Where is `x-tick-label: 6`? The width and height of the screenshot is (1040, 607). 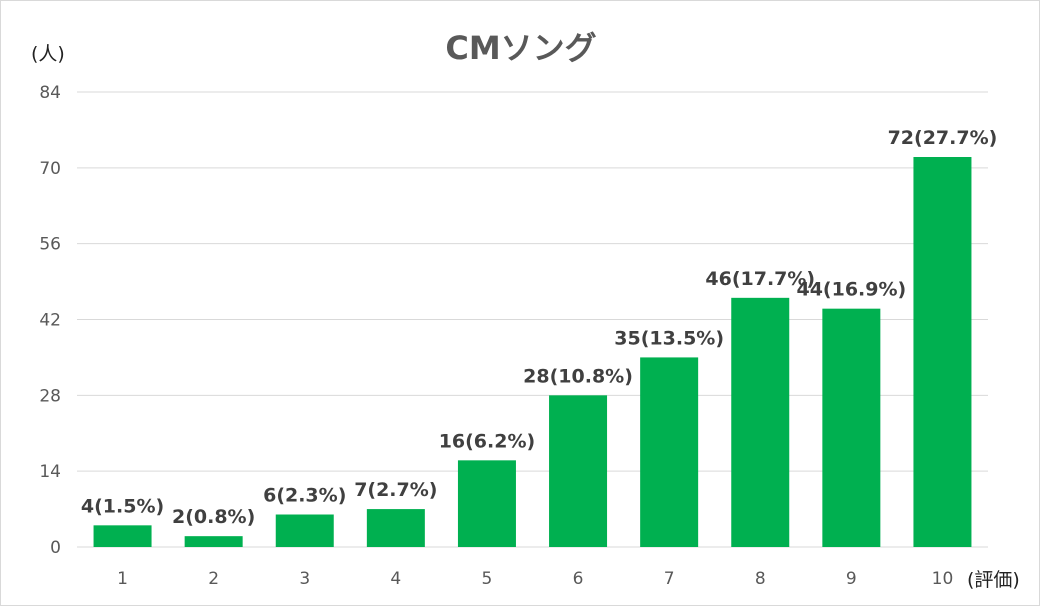 x-tick-label: 6 is located at coordinates (578, 579).